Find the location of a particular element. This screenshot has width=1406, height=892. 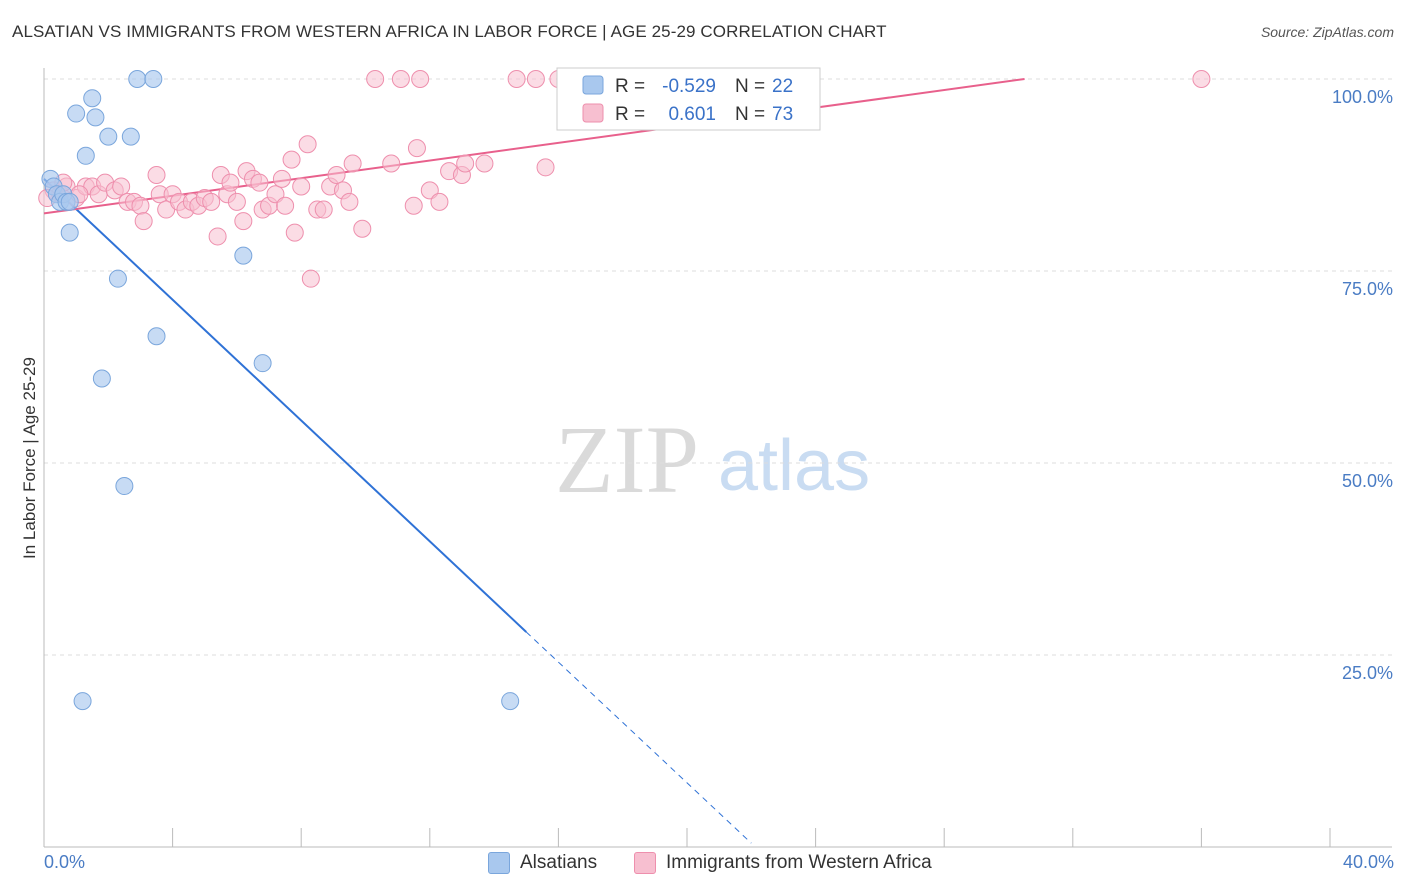

y-tick-label-2: 50.0% is located at coordinates (1367, 481).